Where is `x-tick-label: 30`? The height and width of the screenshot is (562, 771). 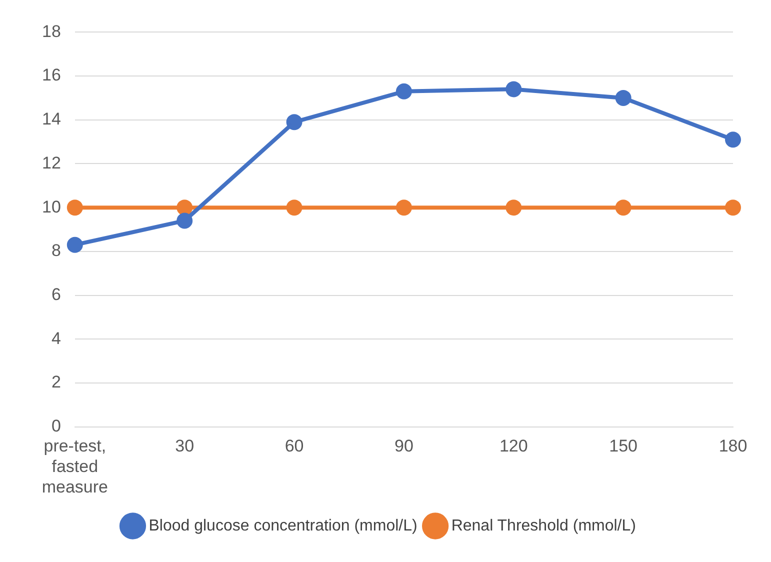
x-tick-label: 30 is located at coordinates (184, 446).